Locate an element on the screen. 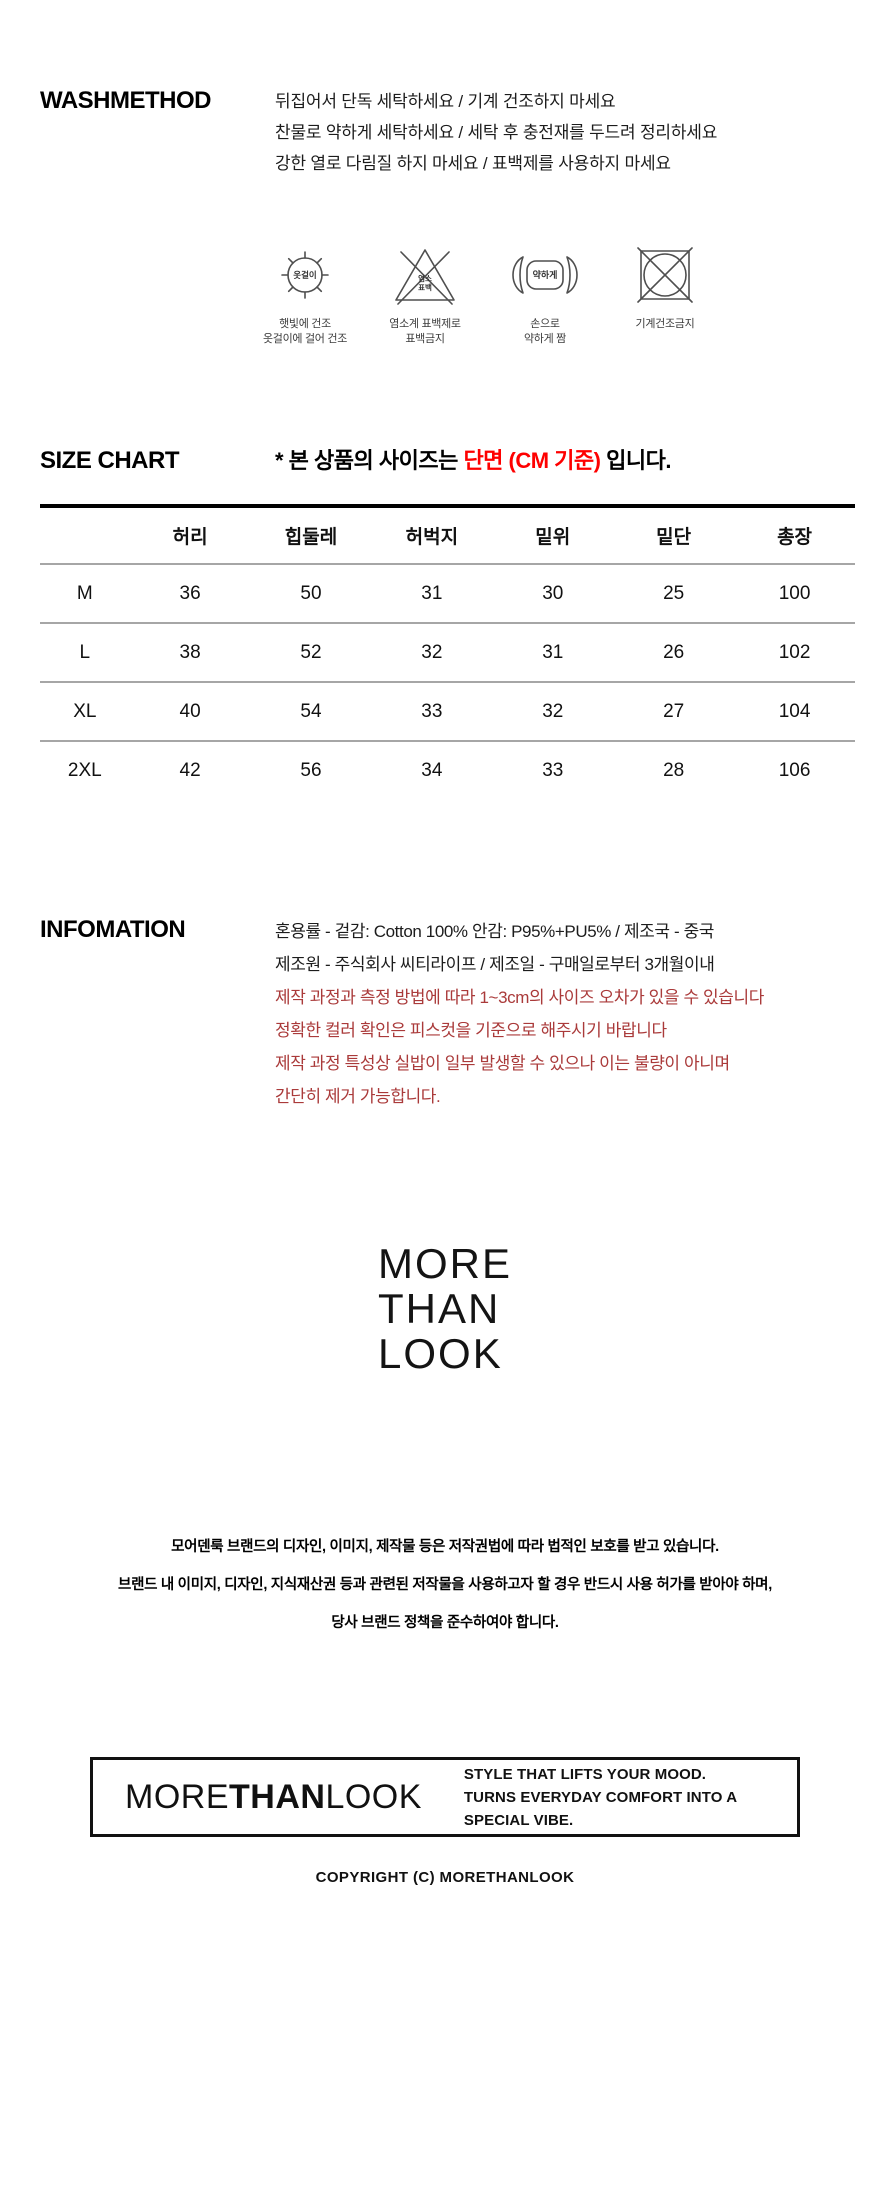 The image size is (890, 2202). measure-cell: 38 is located at coordinates (190, 652).